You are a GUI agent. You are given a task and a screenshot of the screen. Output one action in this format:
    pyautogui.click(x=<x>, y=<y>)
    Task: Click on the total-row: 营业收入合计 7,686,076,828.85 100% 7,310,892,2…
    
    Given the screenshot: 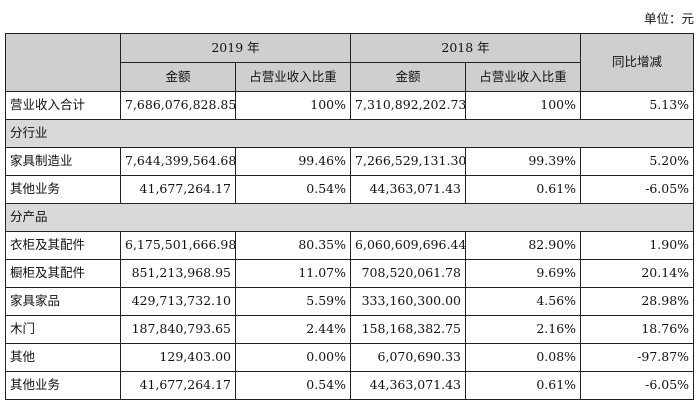 What is the action you would take?
    pyautogui.click(x=350, y=105)
    